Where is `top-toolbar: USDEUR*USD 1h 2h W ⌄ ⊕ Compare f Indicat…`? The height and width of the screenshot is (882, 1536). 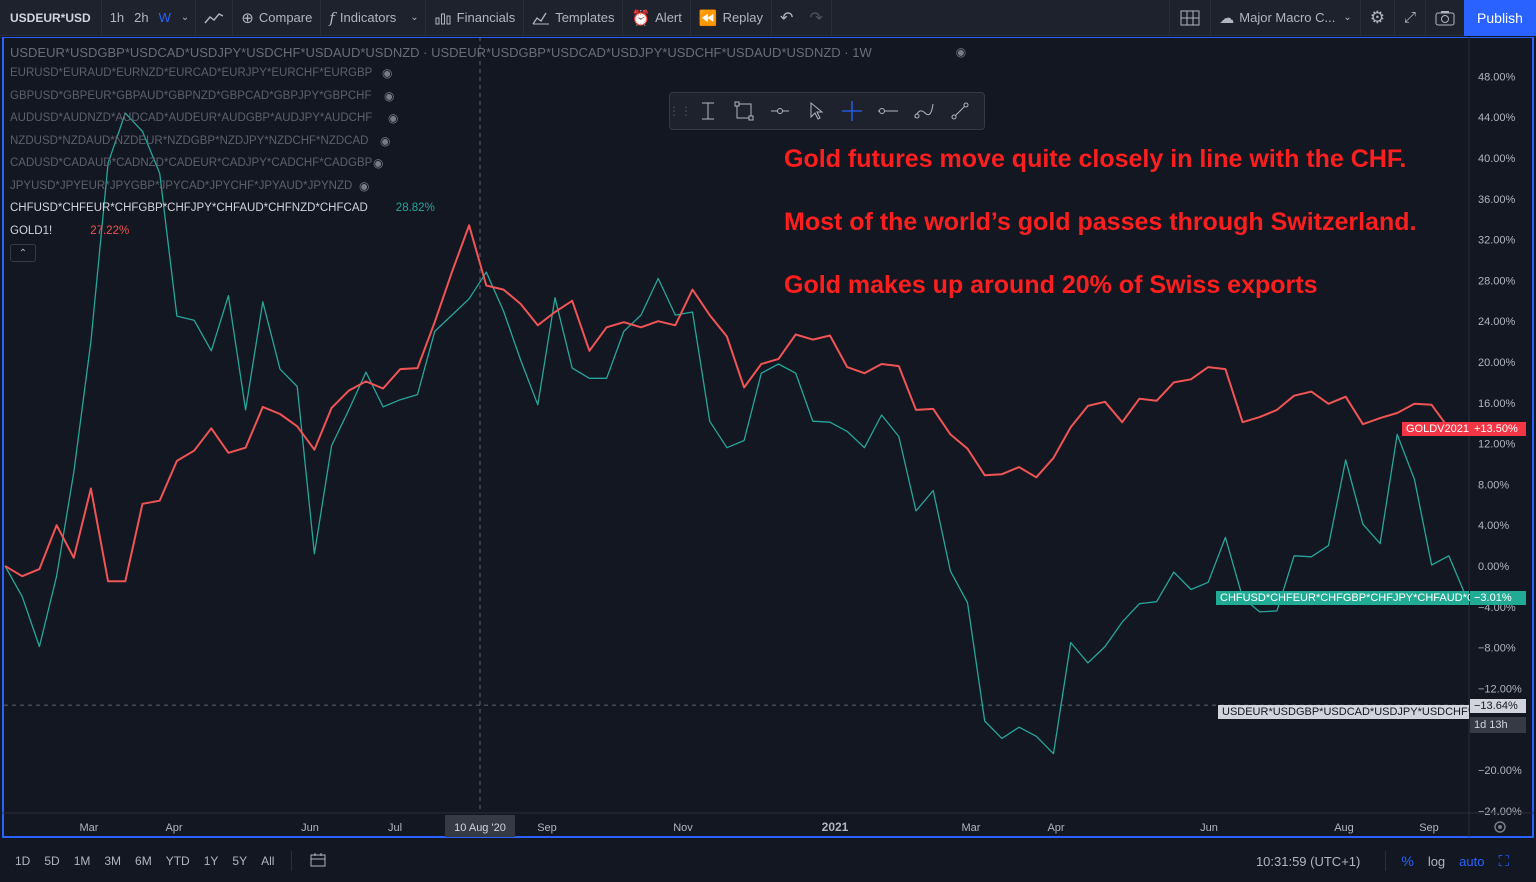 top-toolbar: USDEUR*USD 1h 2h W ⌄ ⊕ Compare f Indicat… is located at coordinates (768, 18).